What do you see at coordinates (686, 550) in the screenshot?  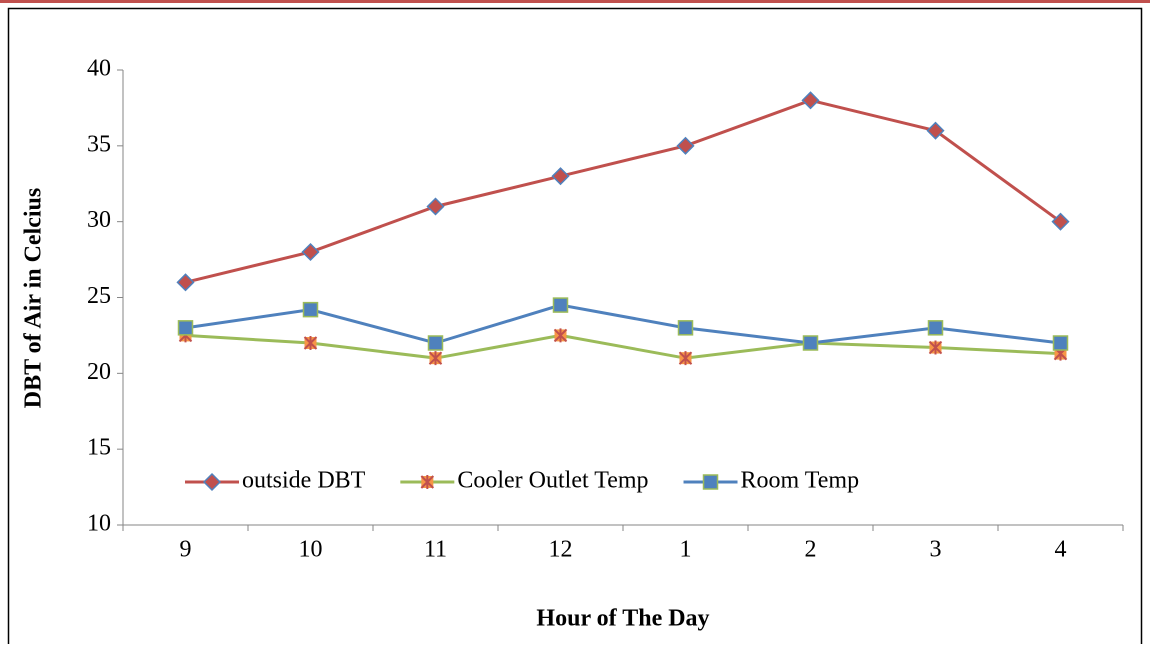 I see `x-tick-label: 1` at bounding box center [686, 550].